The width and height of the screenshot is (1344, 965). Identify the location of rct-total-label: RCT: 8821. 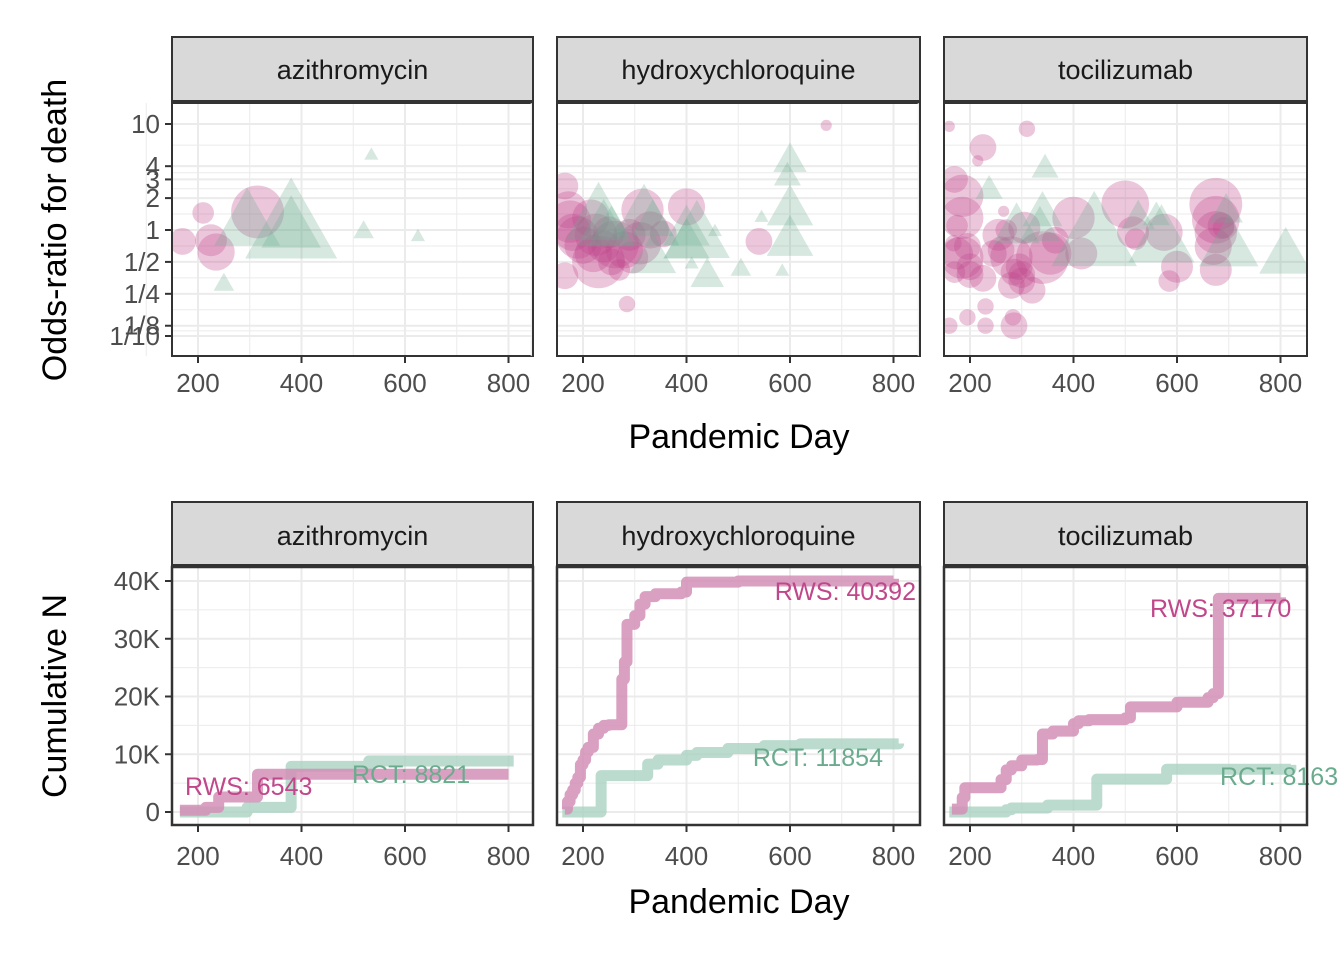
(411, 775).